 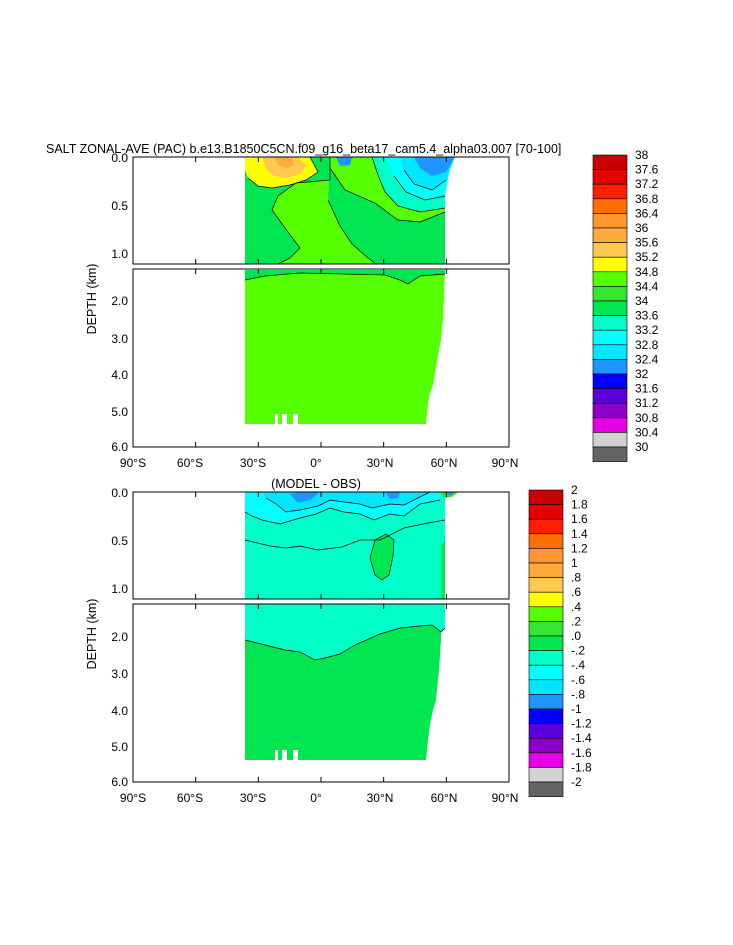 I want to click on colorbar-label: 35.6, so click(x=647, y=243).